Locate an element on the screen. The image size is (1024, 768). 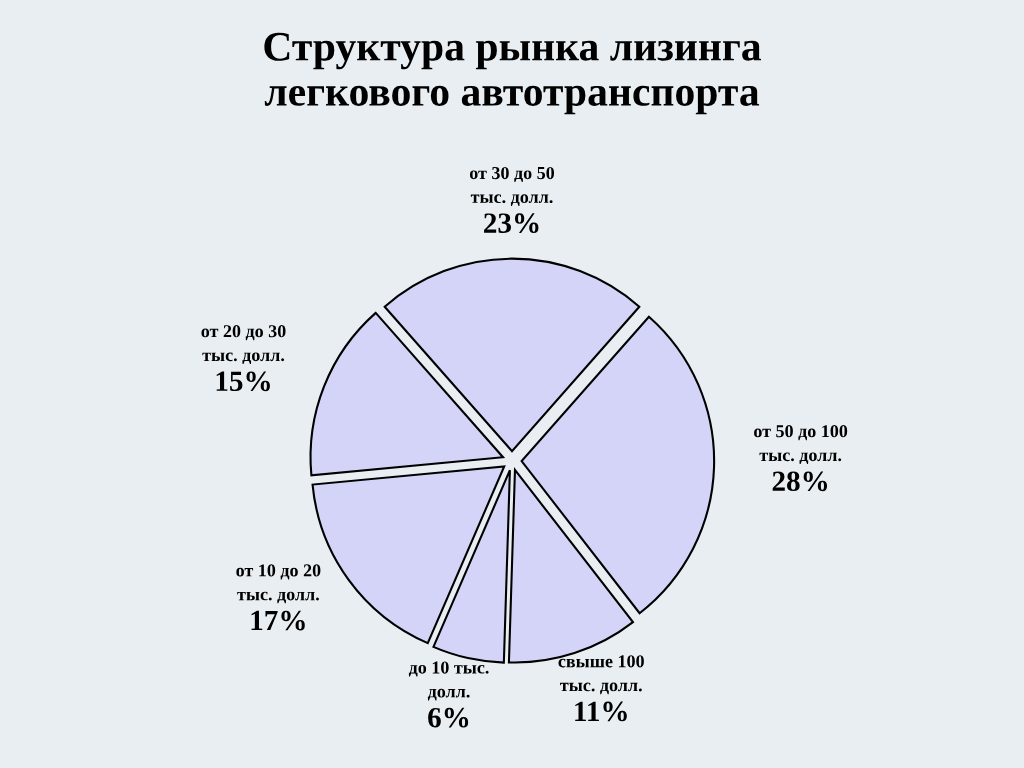
data-label: 11% is located at coordinates (601, 711).